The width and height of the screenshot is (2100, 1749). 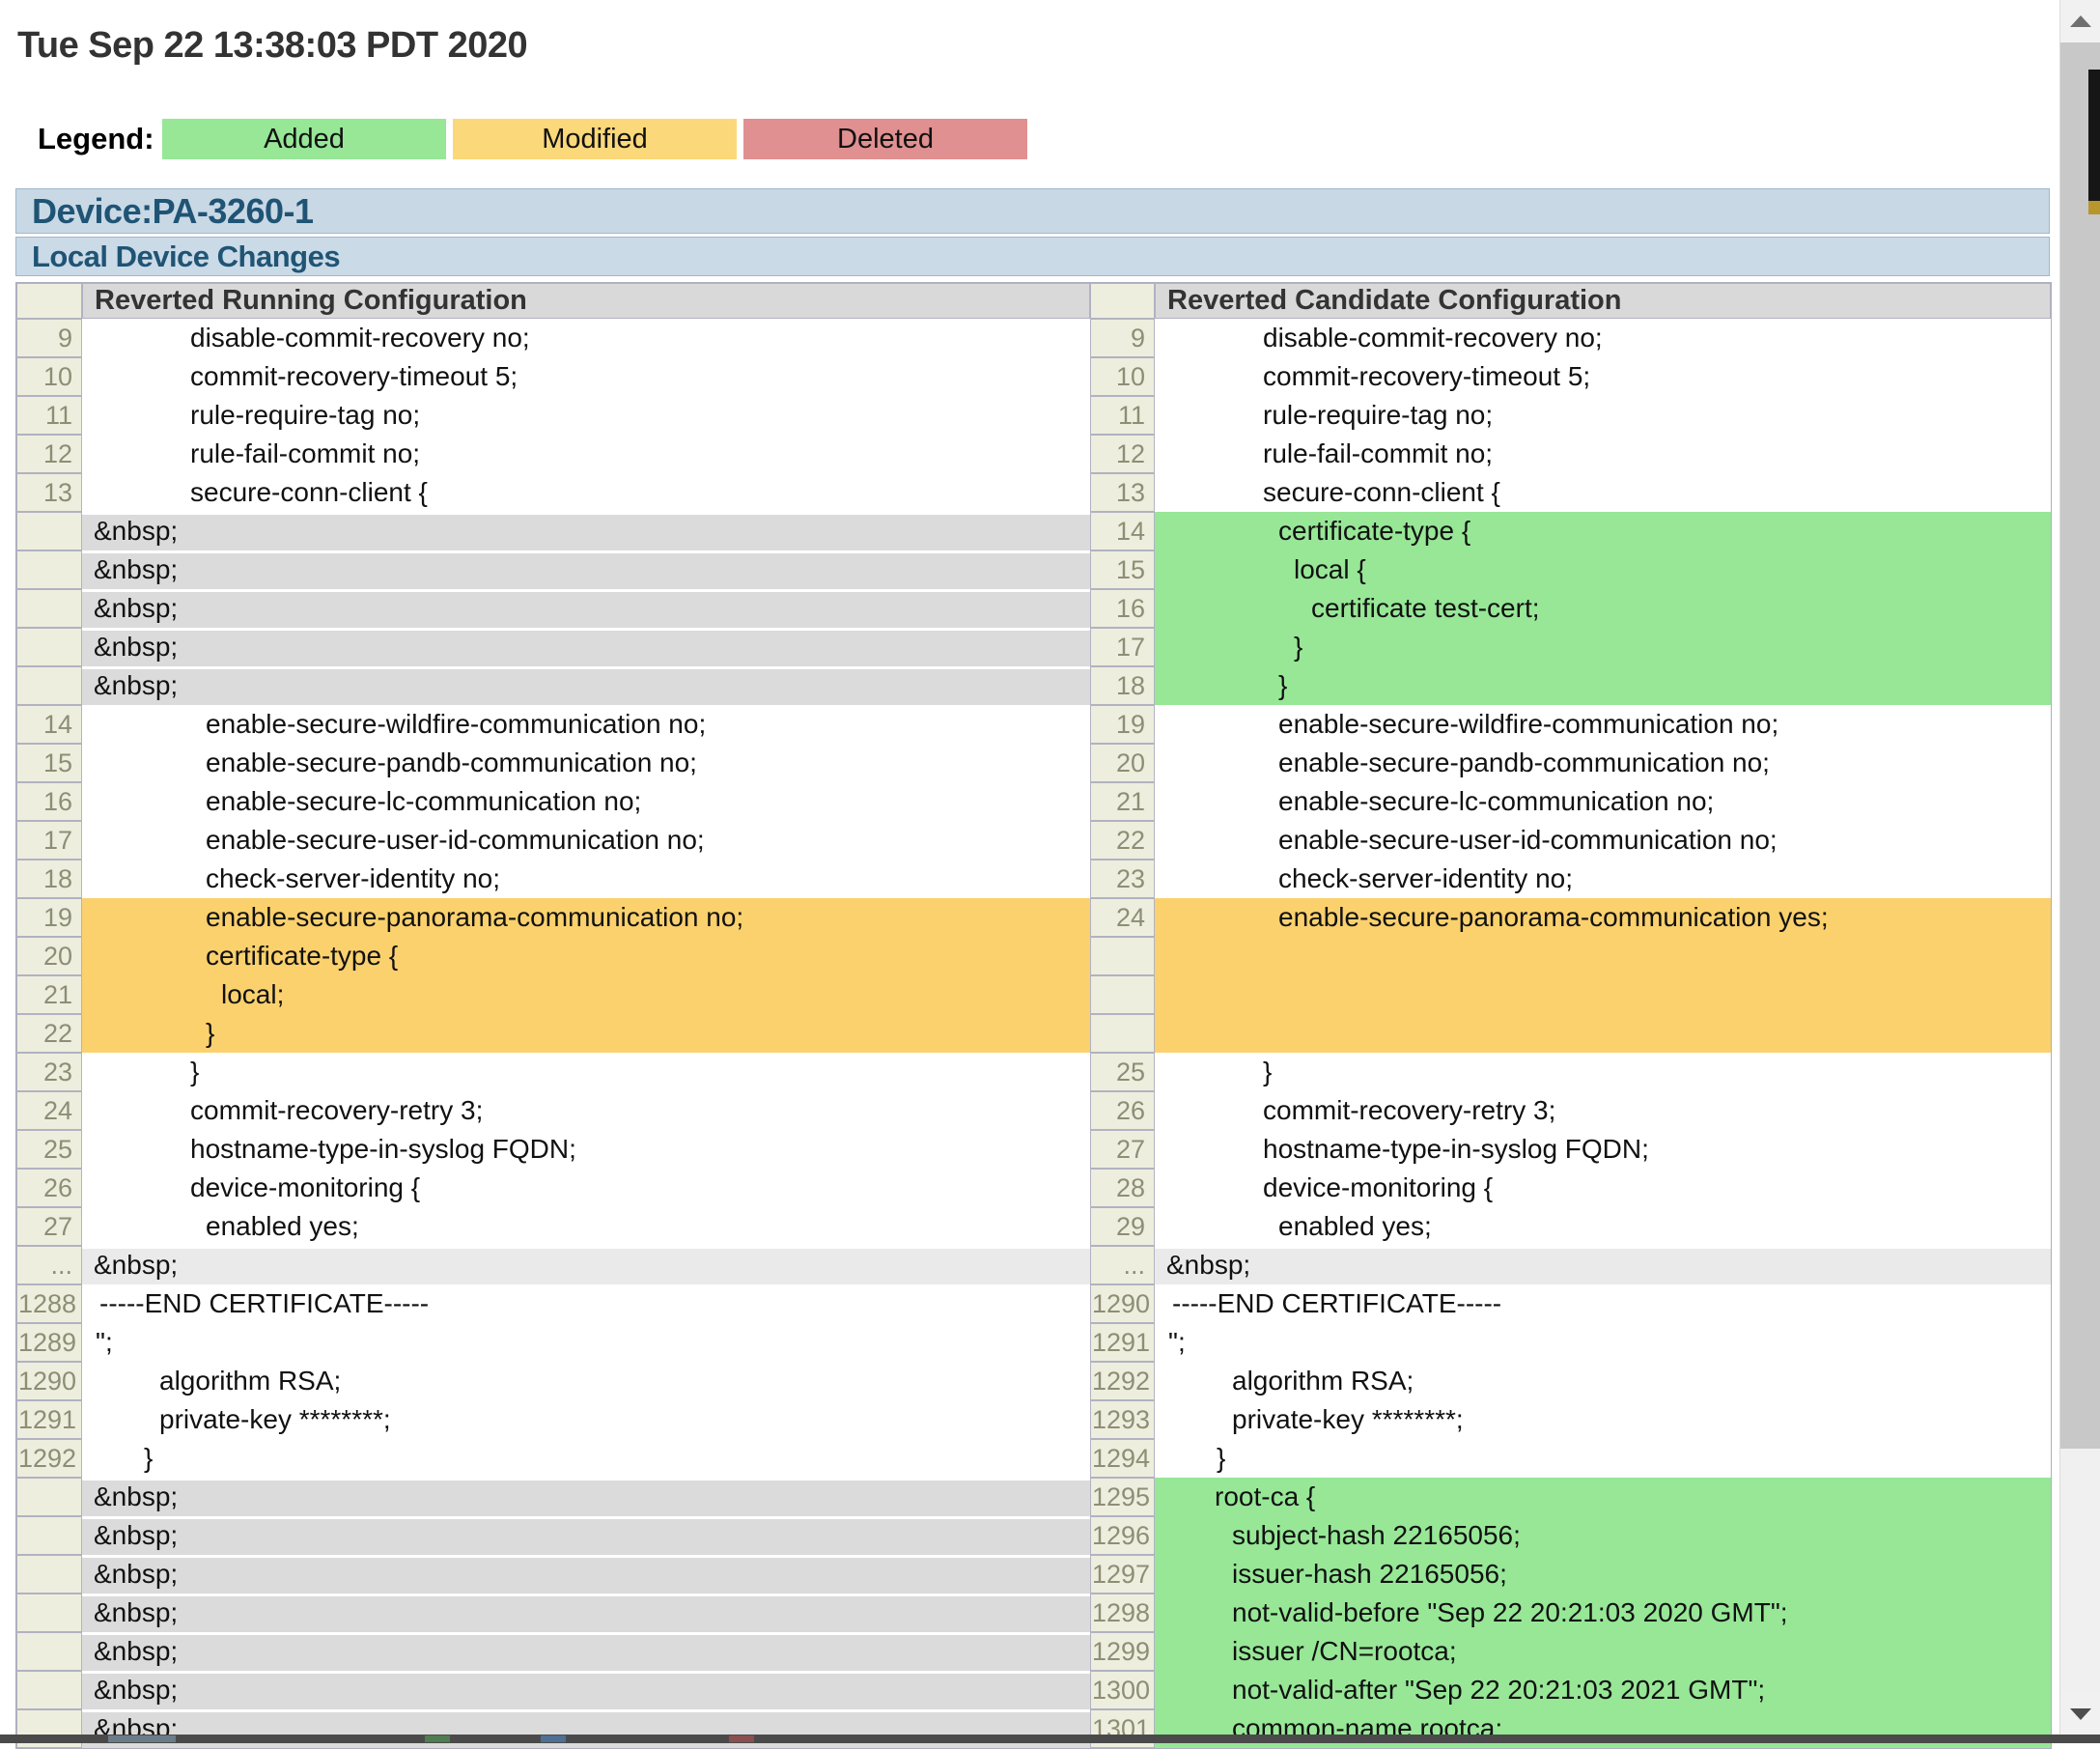 What do you see at coordinates (1122, 1458) in the screenshot?
I see `right-line-number-cell: 1294` at bounding box center [1122, 1458].